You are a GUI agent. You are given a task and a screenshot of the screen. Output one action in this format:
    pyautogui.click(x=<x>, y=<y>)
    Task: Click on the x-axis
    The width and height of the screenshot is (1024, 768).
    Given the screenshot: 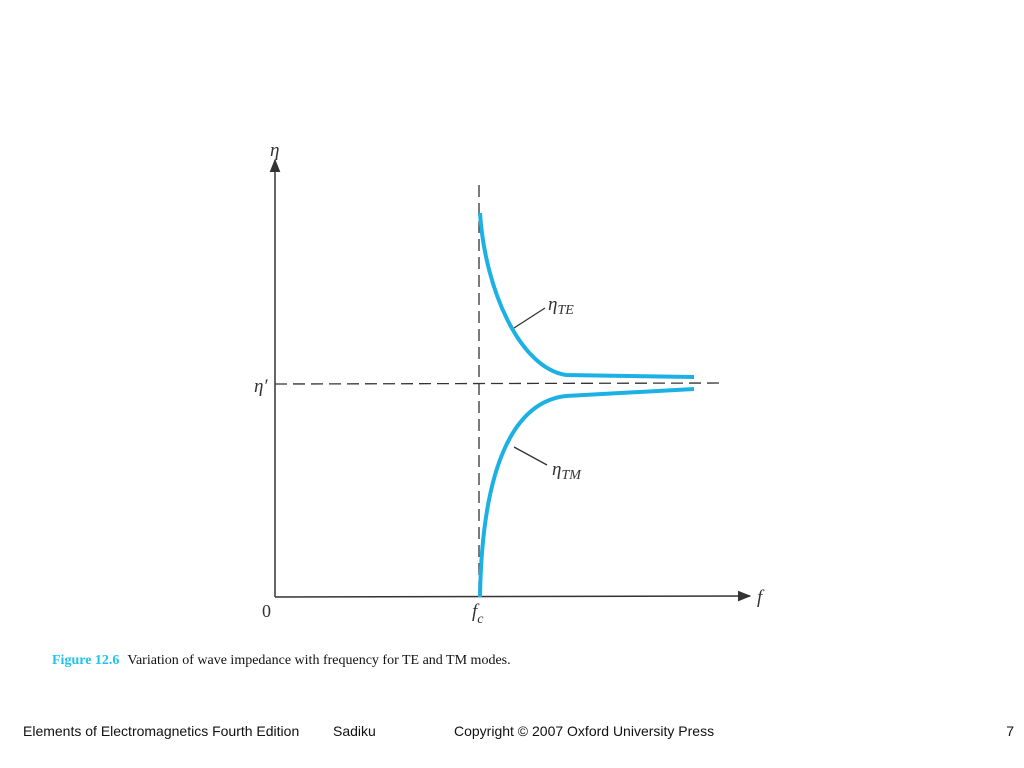 What is the action you would take?
    pyautogui.click(x=513, y=596)
    